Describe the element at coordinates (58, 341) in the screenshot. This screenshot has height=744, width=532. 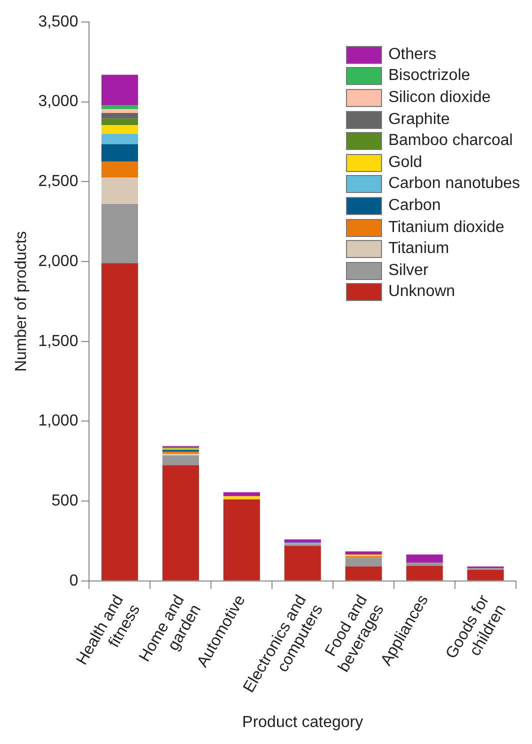
I see `y-tick-label: 1,500` at that location.